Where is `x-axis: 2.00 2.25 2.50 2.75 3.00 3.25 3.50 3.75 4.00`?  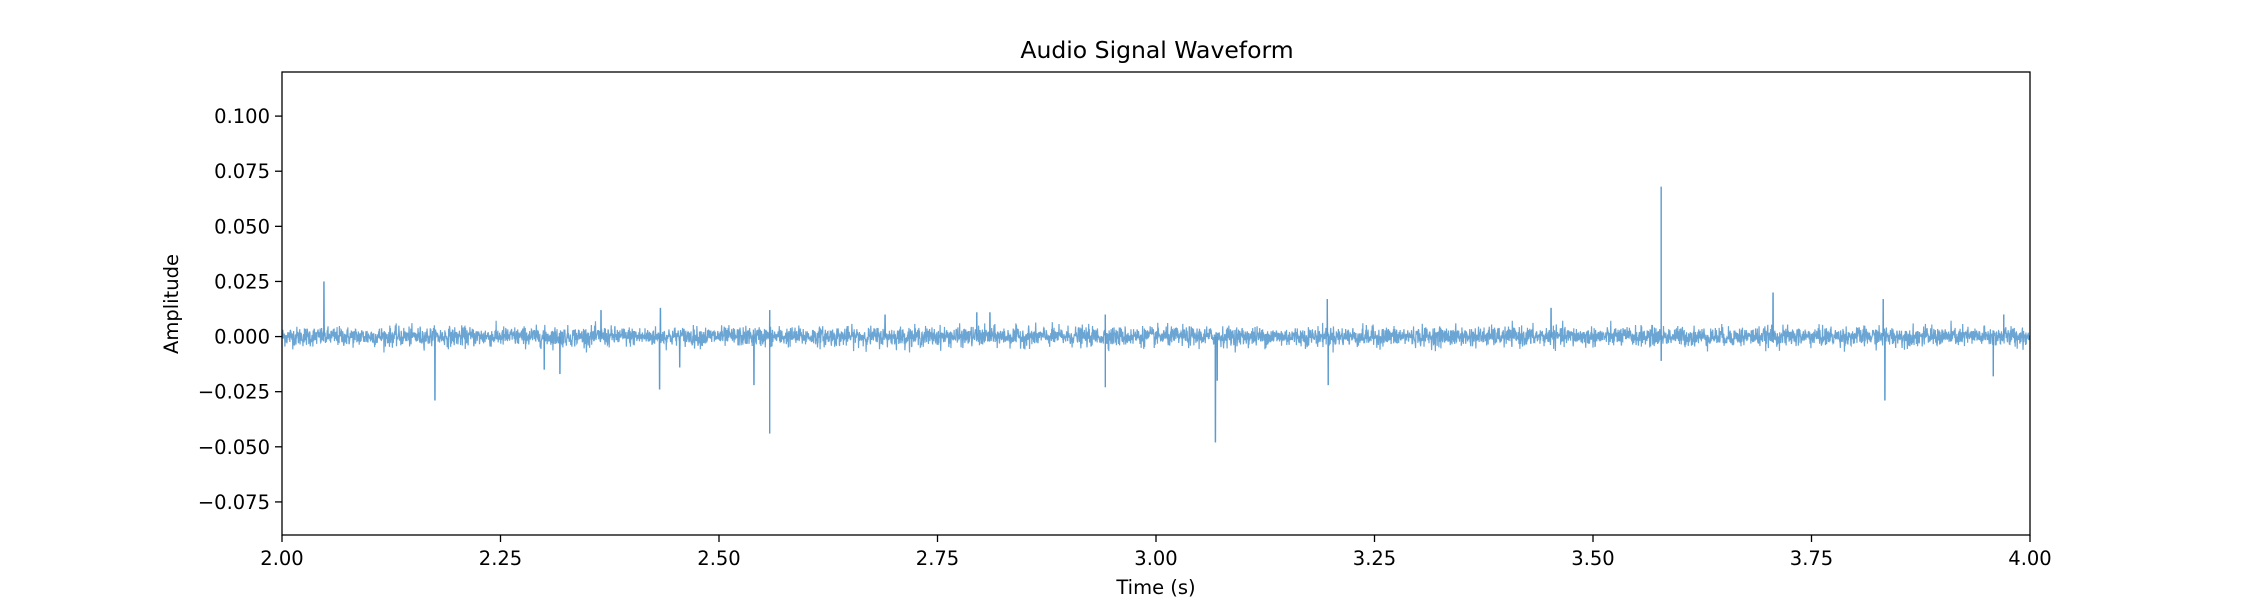
x-axis: 2.00 2.25 2.50 2.75 3.00 3.25 3.50 3.75 4.00 is located at coordinates (1156, 552).